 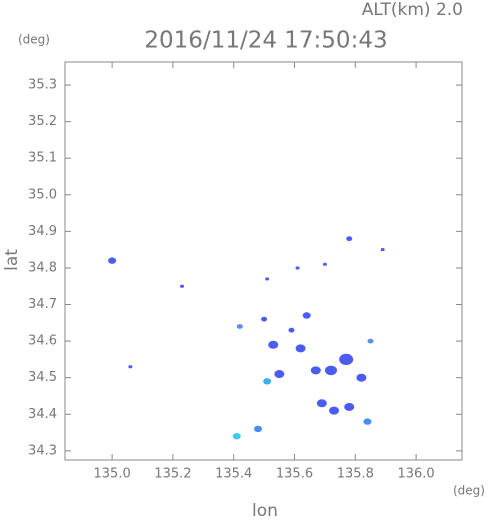 I want to click on y-tick-label: 34.6, so click(x=42, y=341).